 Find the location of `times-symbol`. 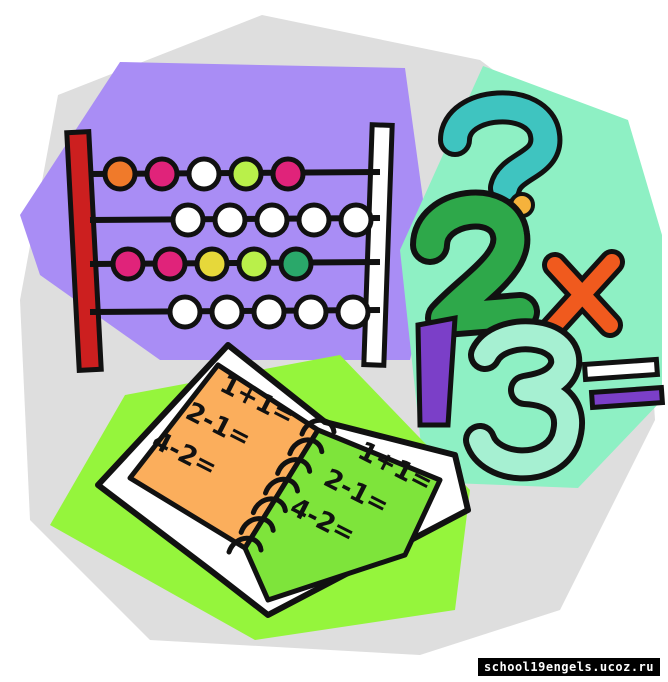

times-symbol is located at coordinates (582, 295).